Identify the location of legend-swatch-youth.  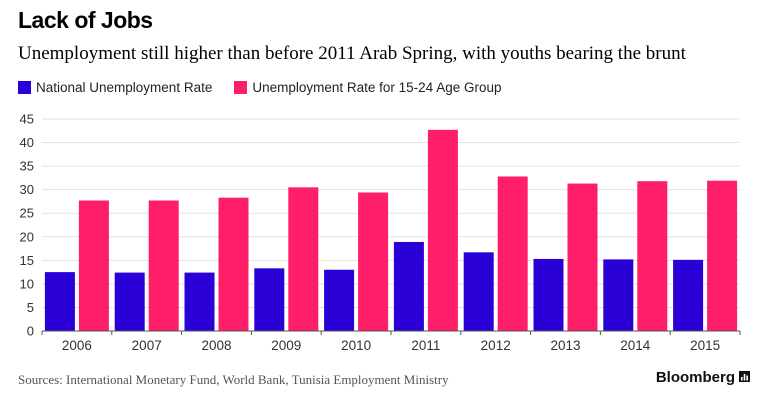
(241, 87).